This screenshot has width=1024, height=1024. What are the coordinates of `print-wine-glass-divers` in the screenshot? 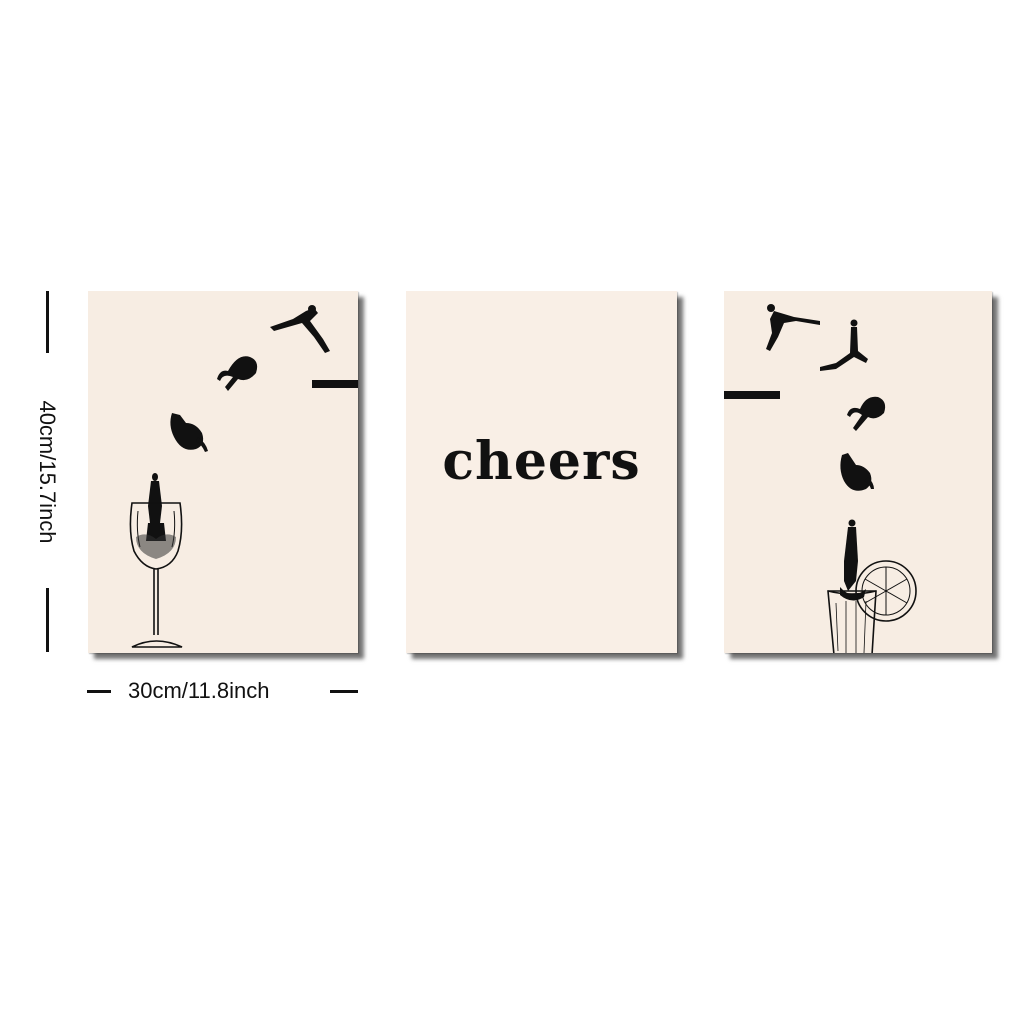 It's located at (223, 472).